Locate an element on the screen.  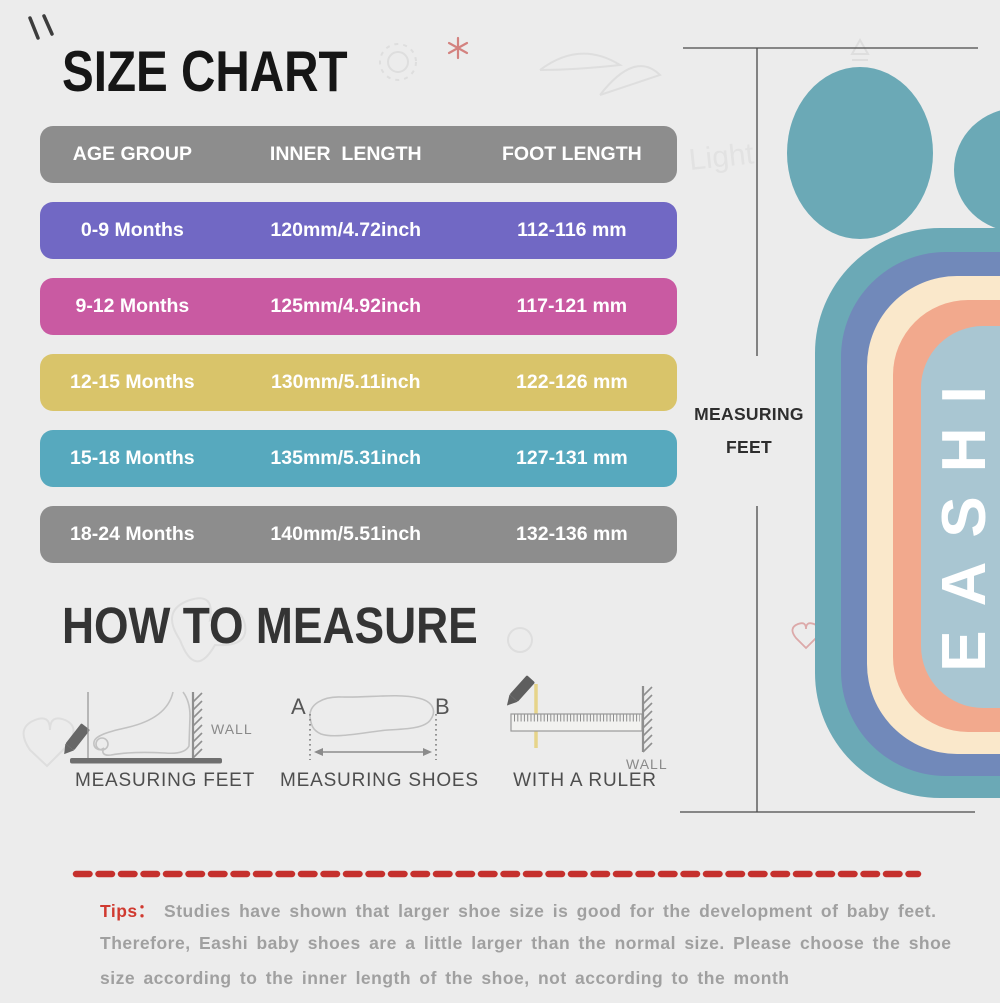
header-age-group: AGE GROUP is located at coordinates (132, 154).